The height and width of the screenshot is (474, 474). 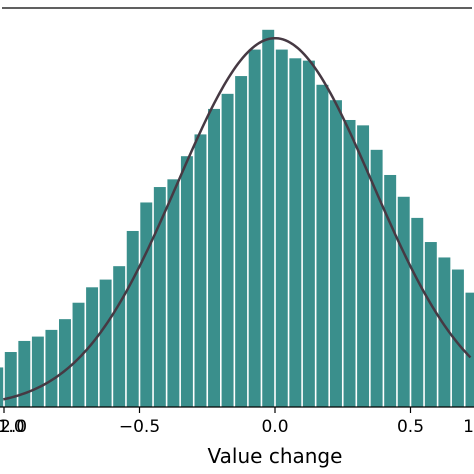 What do you see at coordinates (468, 427) in the screenshot?
I see `x-tick-label: 1` at bounding box center [468, 427].